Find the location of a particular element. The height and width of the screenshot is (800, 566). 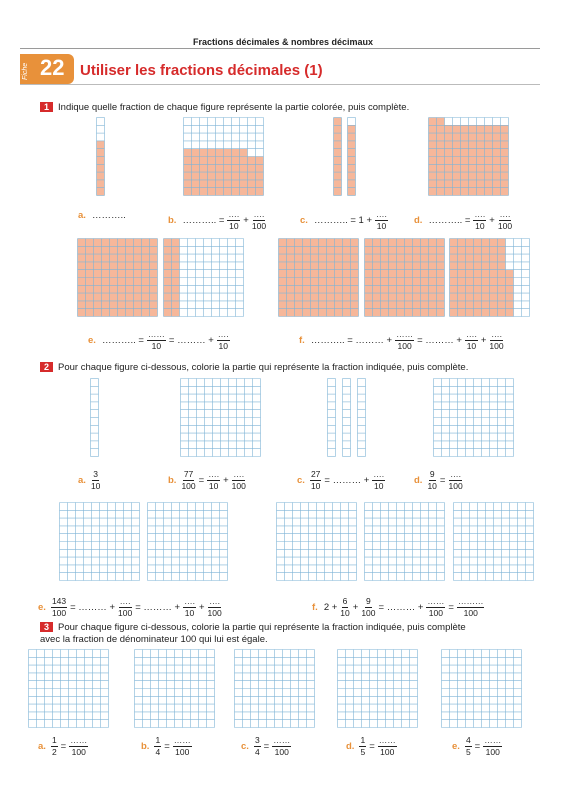

answer-letter: f. is located at coordinates (302, 340).